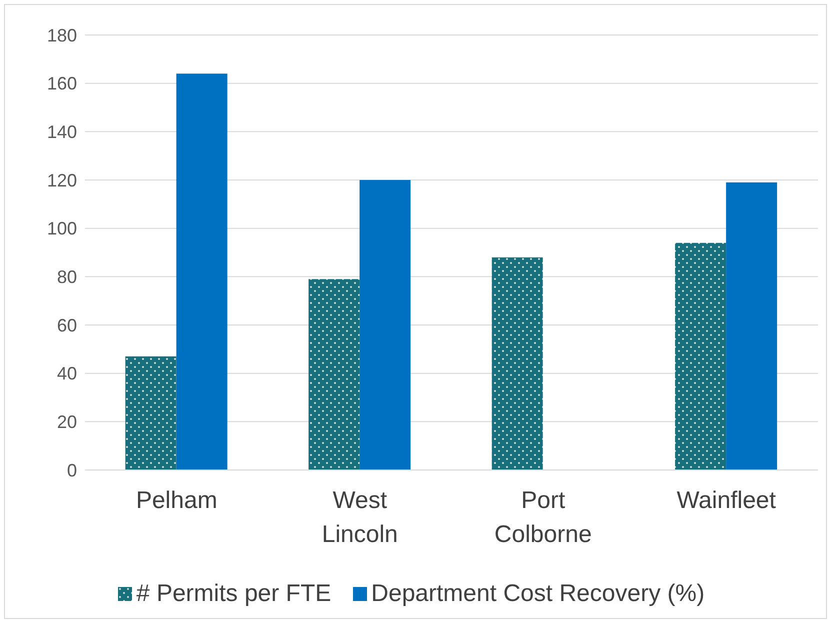  Describe the element at coordinates (61, 132) in the screenshot. I see `y-tick-label: 140` at that location.